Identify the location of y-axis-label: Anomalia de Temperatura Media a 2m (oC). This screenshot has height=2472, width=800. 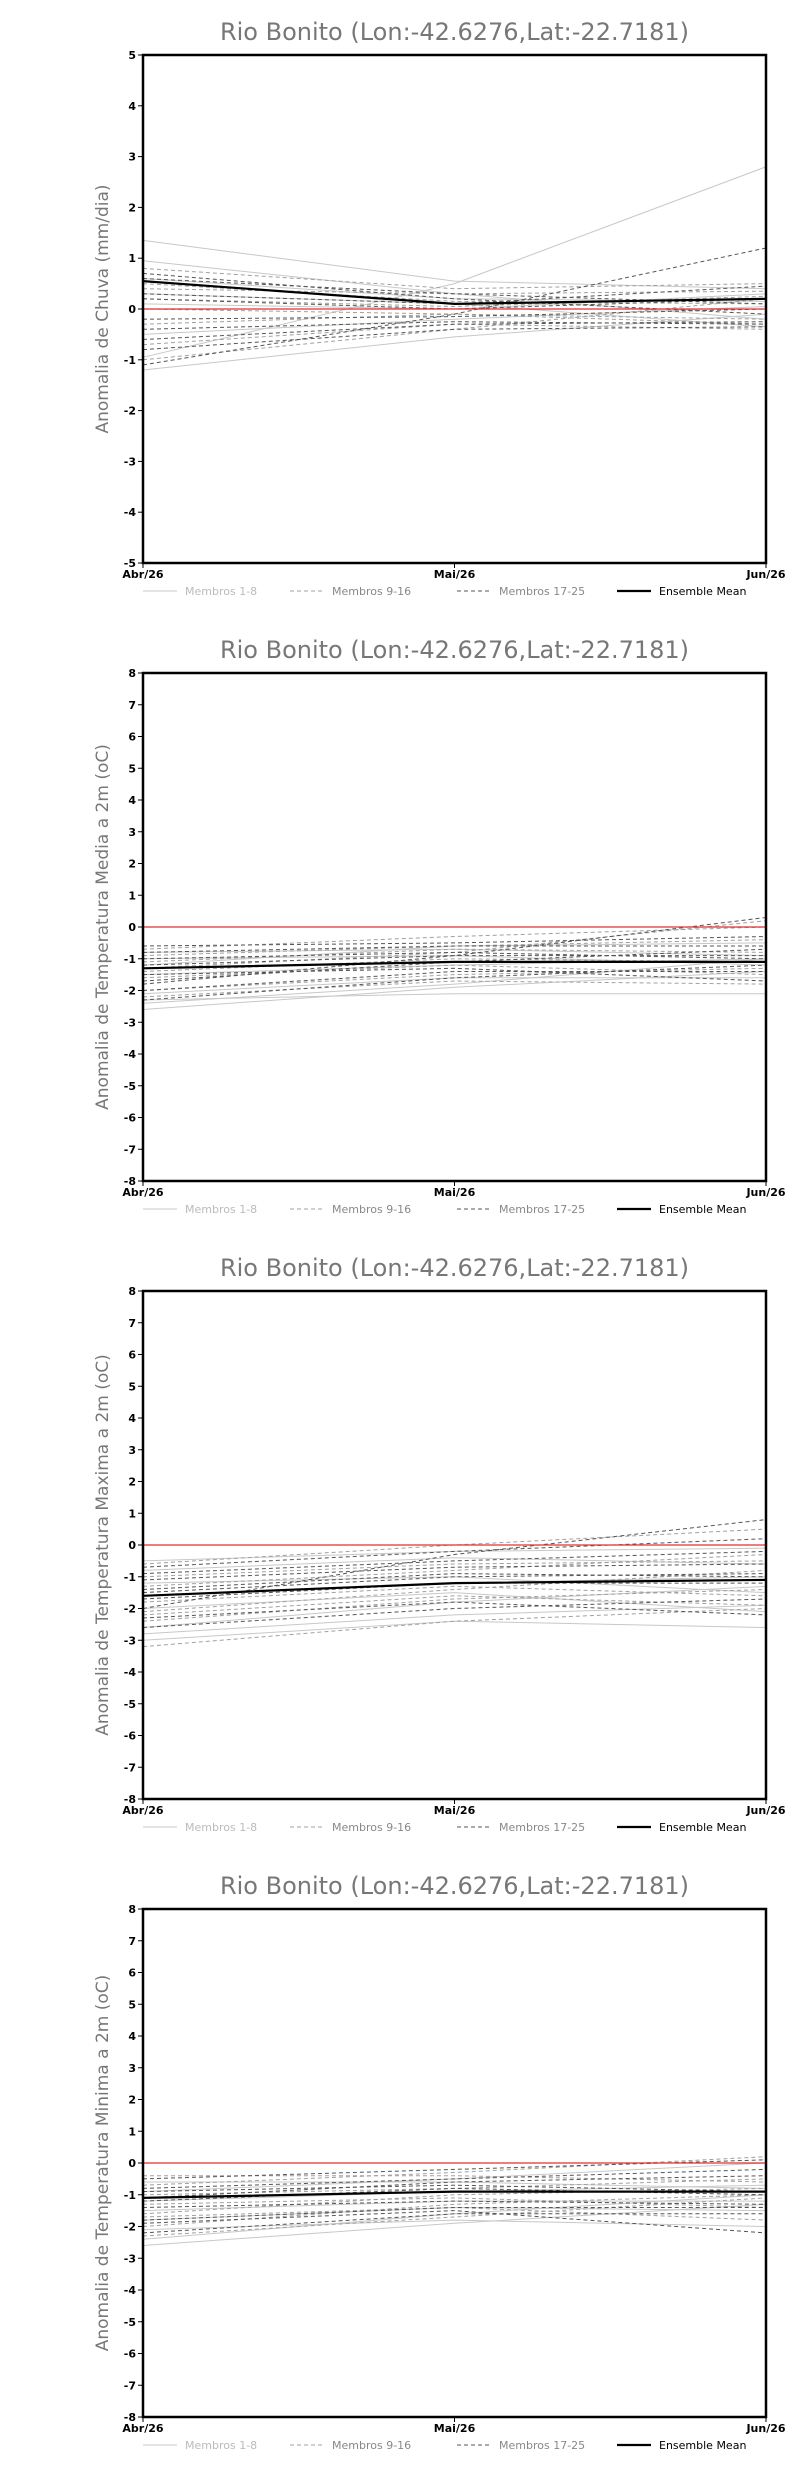
(103, 927).